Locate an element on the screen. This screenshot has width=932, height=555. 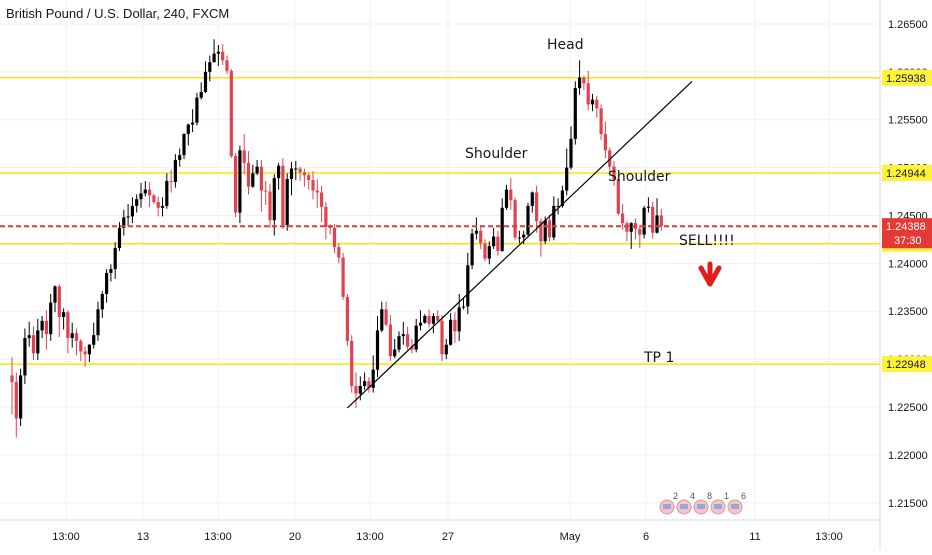
level-badge-bg is located at coordinates (907, 172).